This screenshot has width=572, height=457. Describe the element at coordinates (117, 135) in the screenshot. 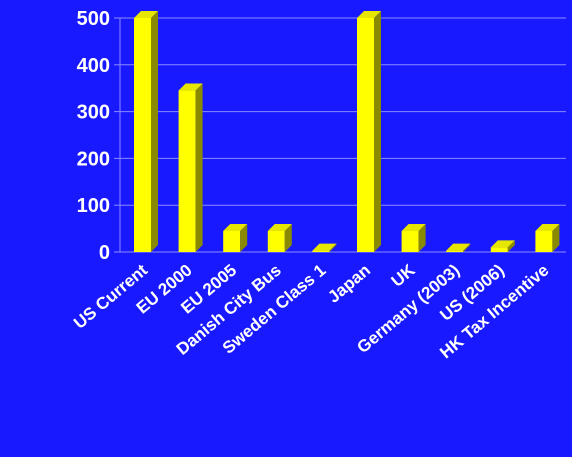

I see `axes` at that location.